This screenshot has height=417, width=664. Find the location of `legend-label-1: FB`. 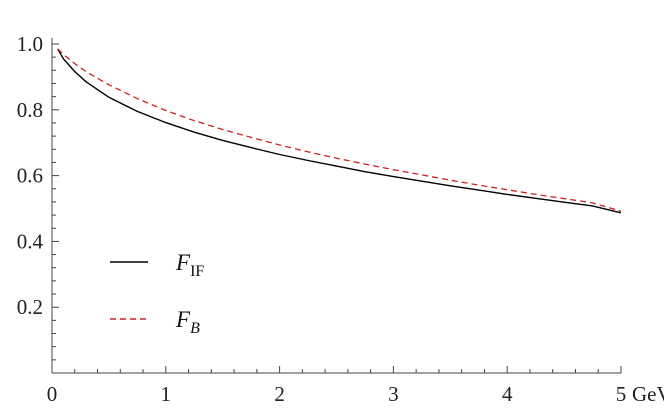

legend-label-1: FB is located at coordinates (187, 322).